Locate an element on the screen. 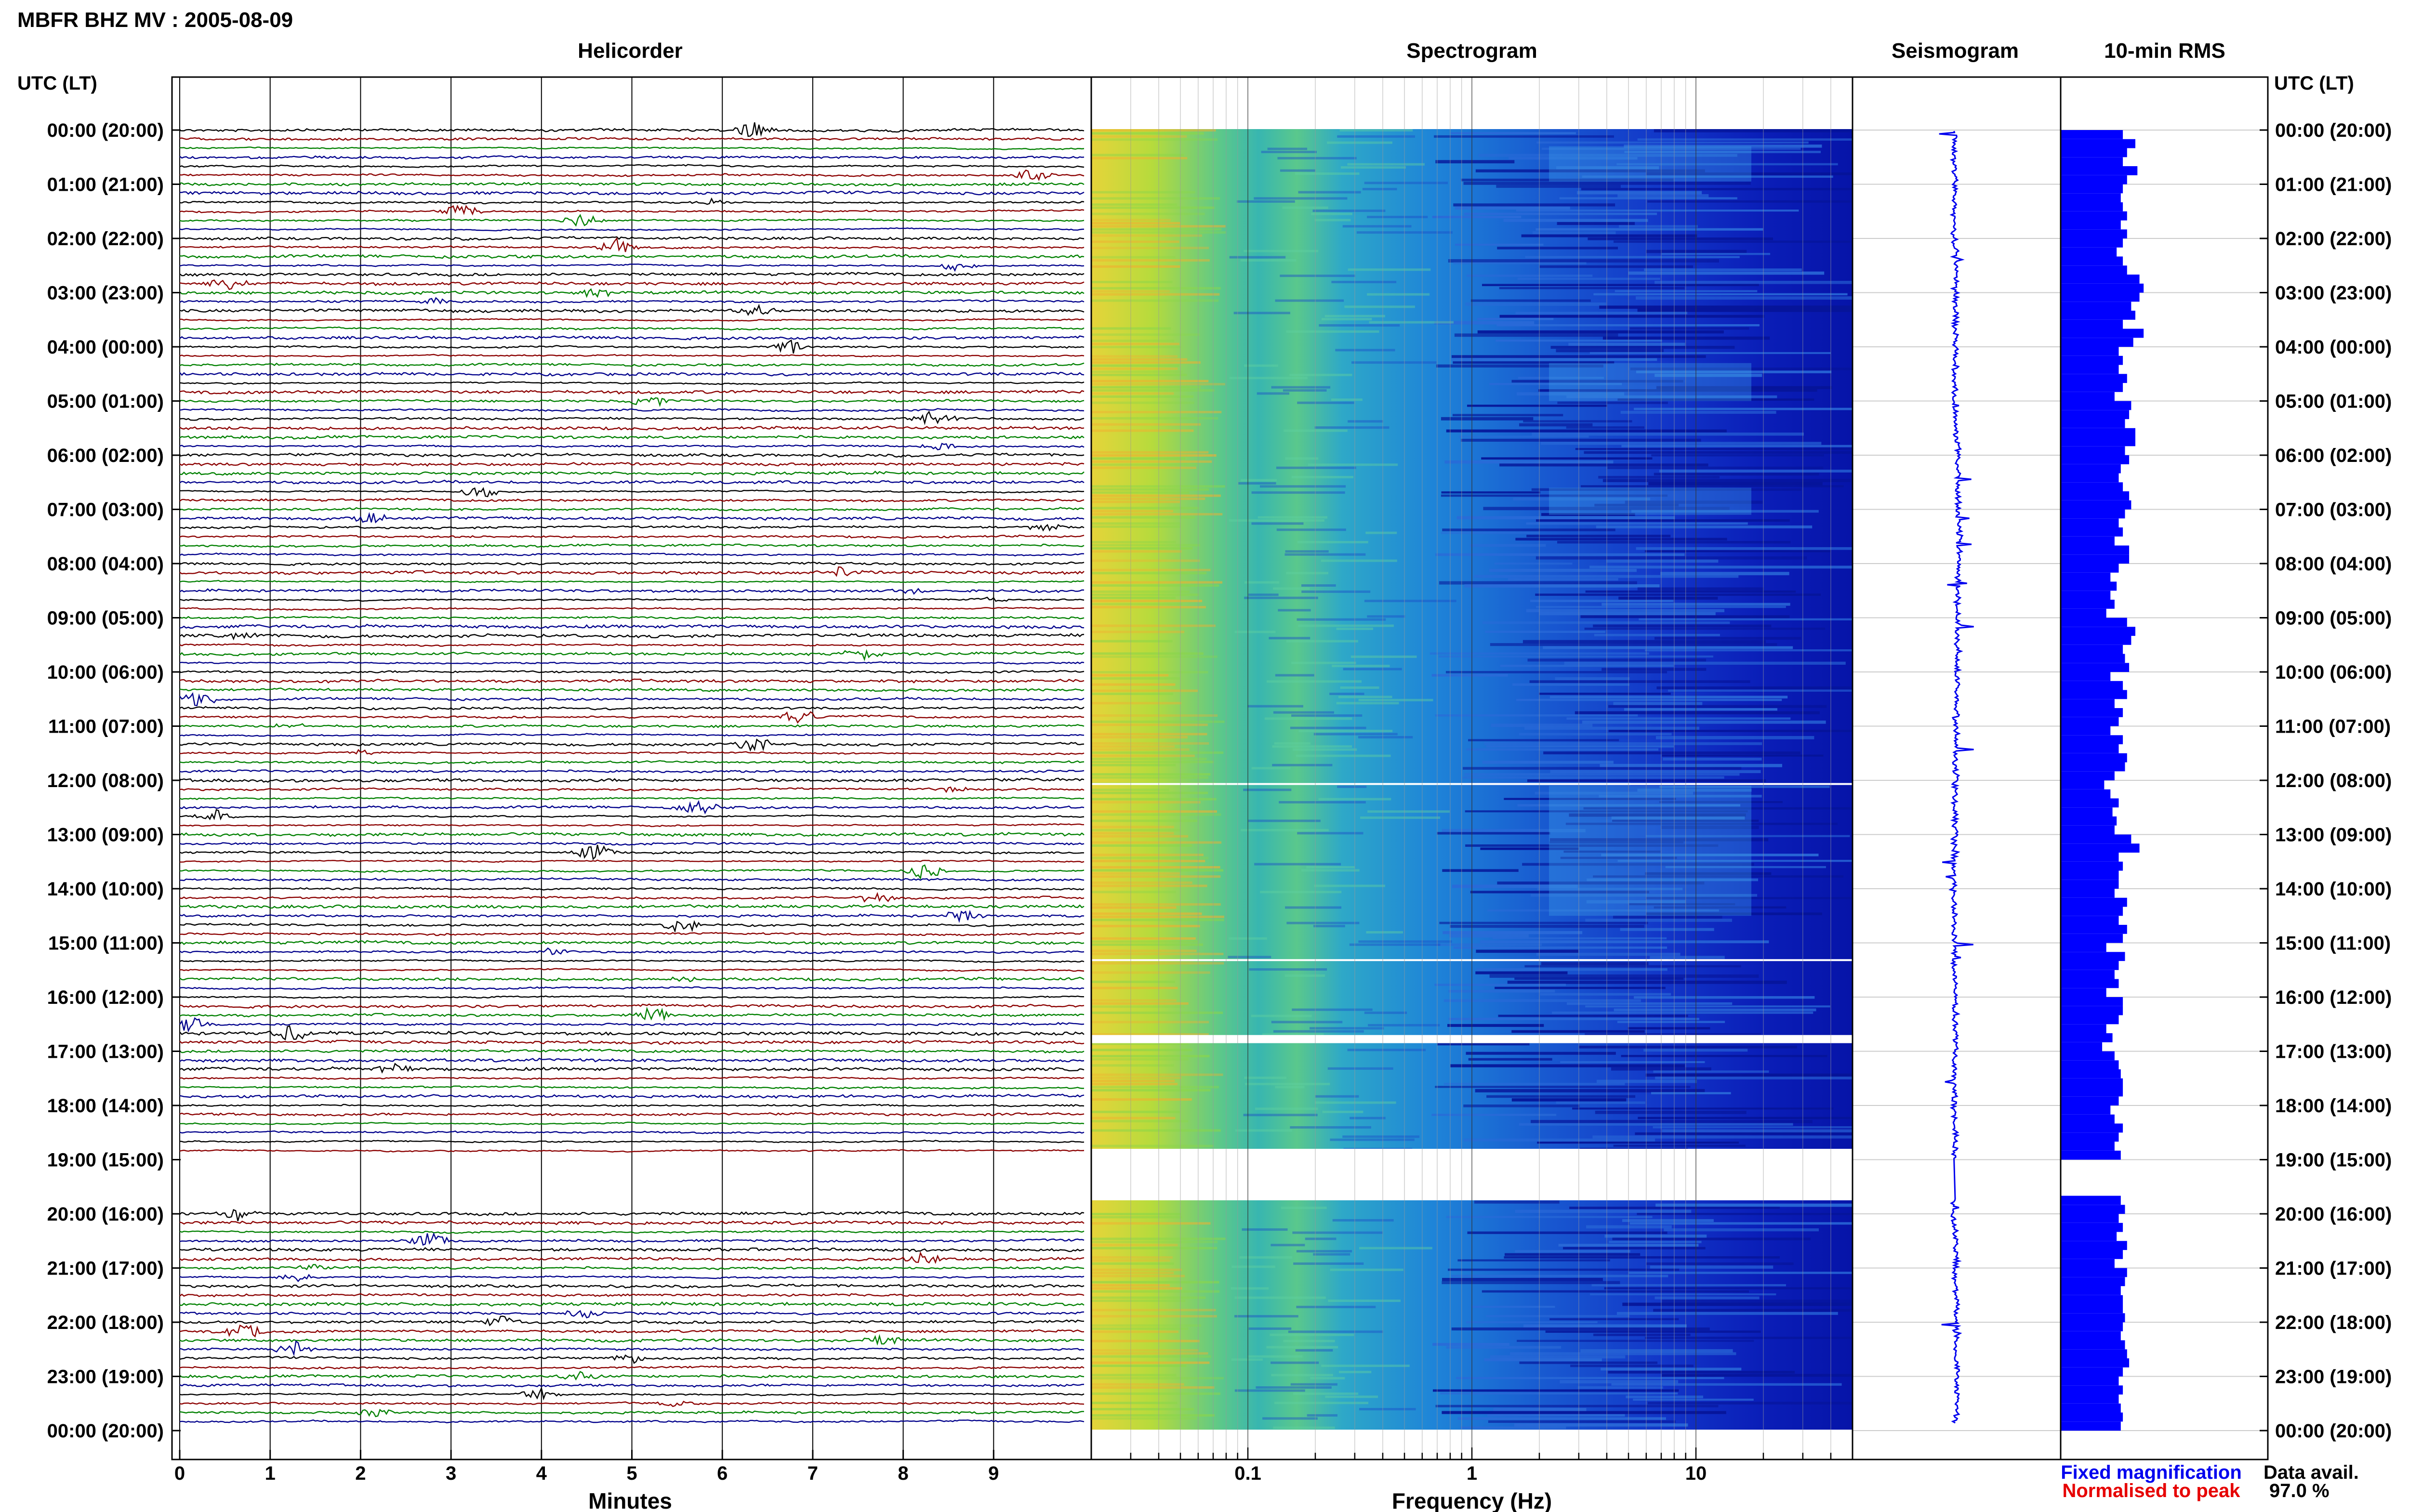  helicorder-title: Helicorder is located at coordinates (630, 51).